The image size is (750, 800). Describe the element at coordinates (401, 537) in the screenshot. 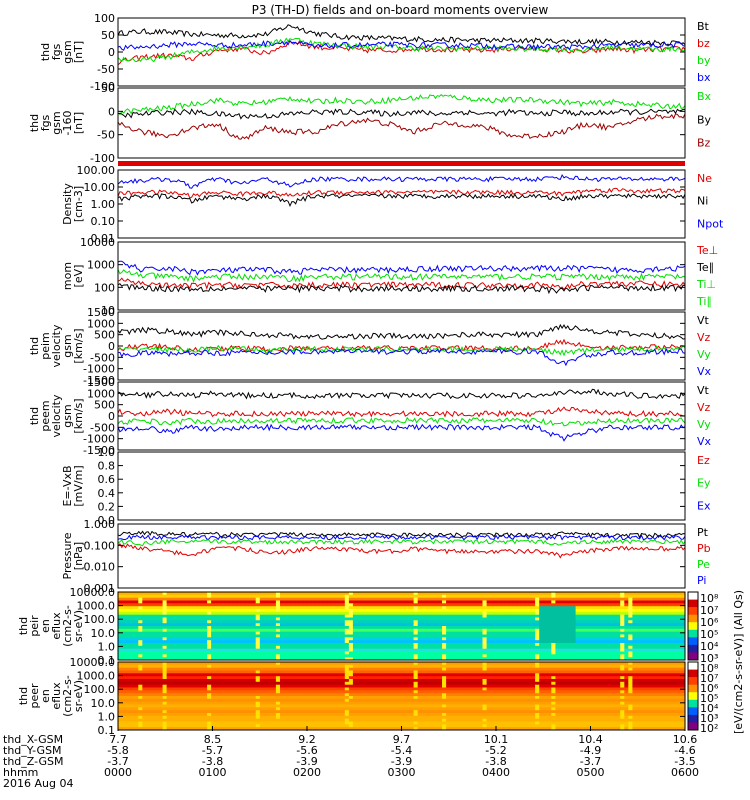

I see `series-Pi` at that location.